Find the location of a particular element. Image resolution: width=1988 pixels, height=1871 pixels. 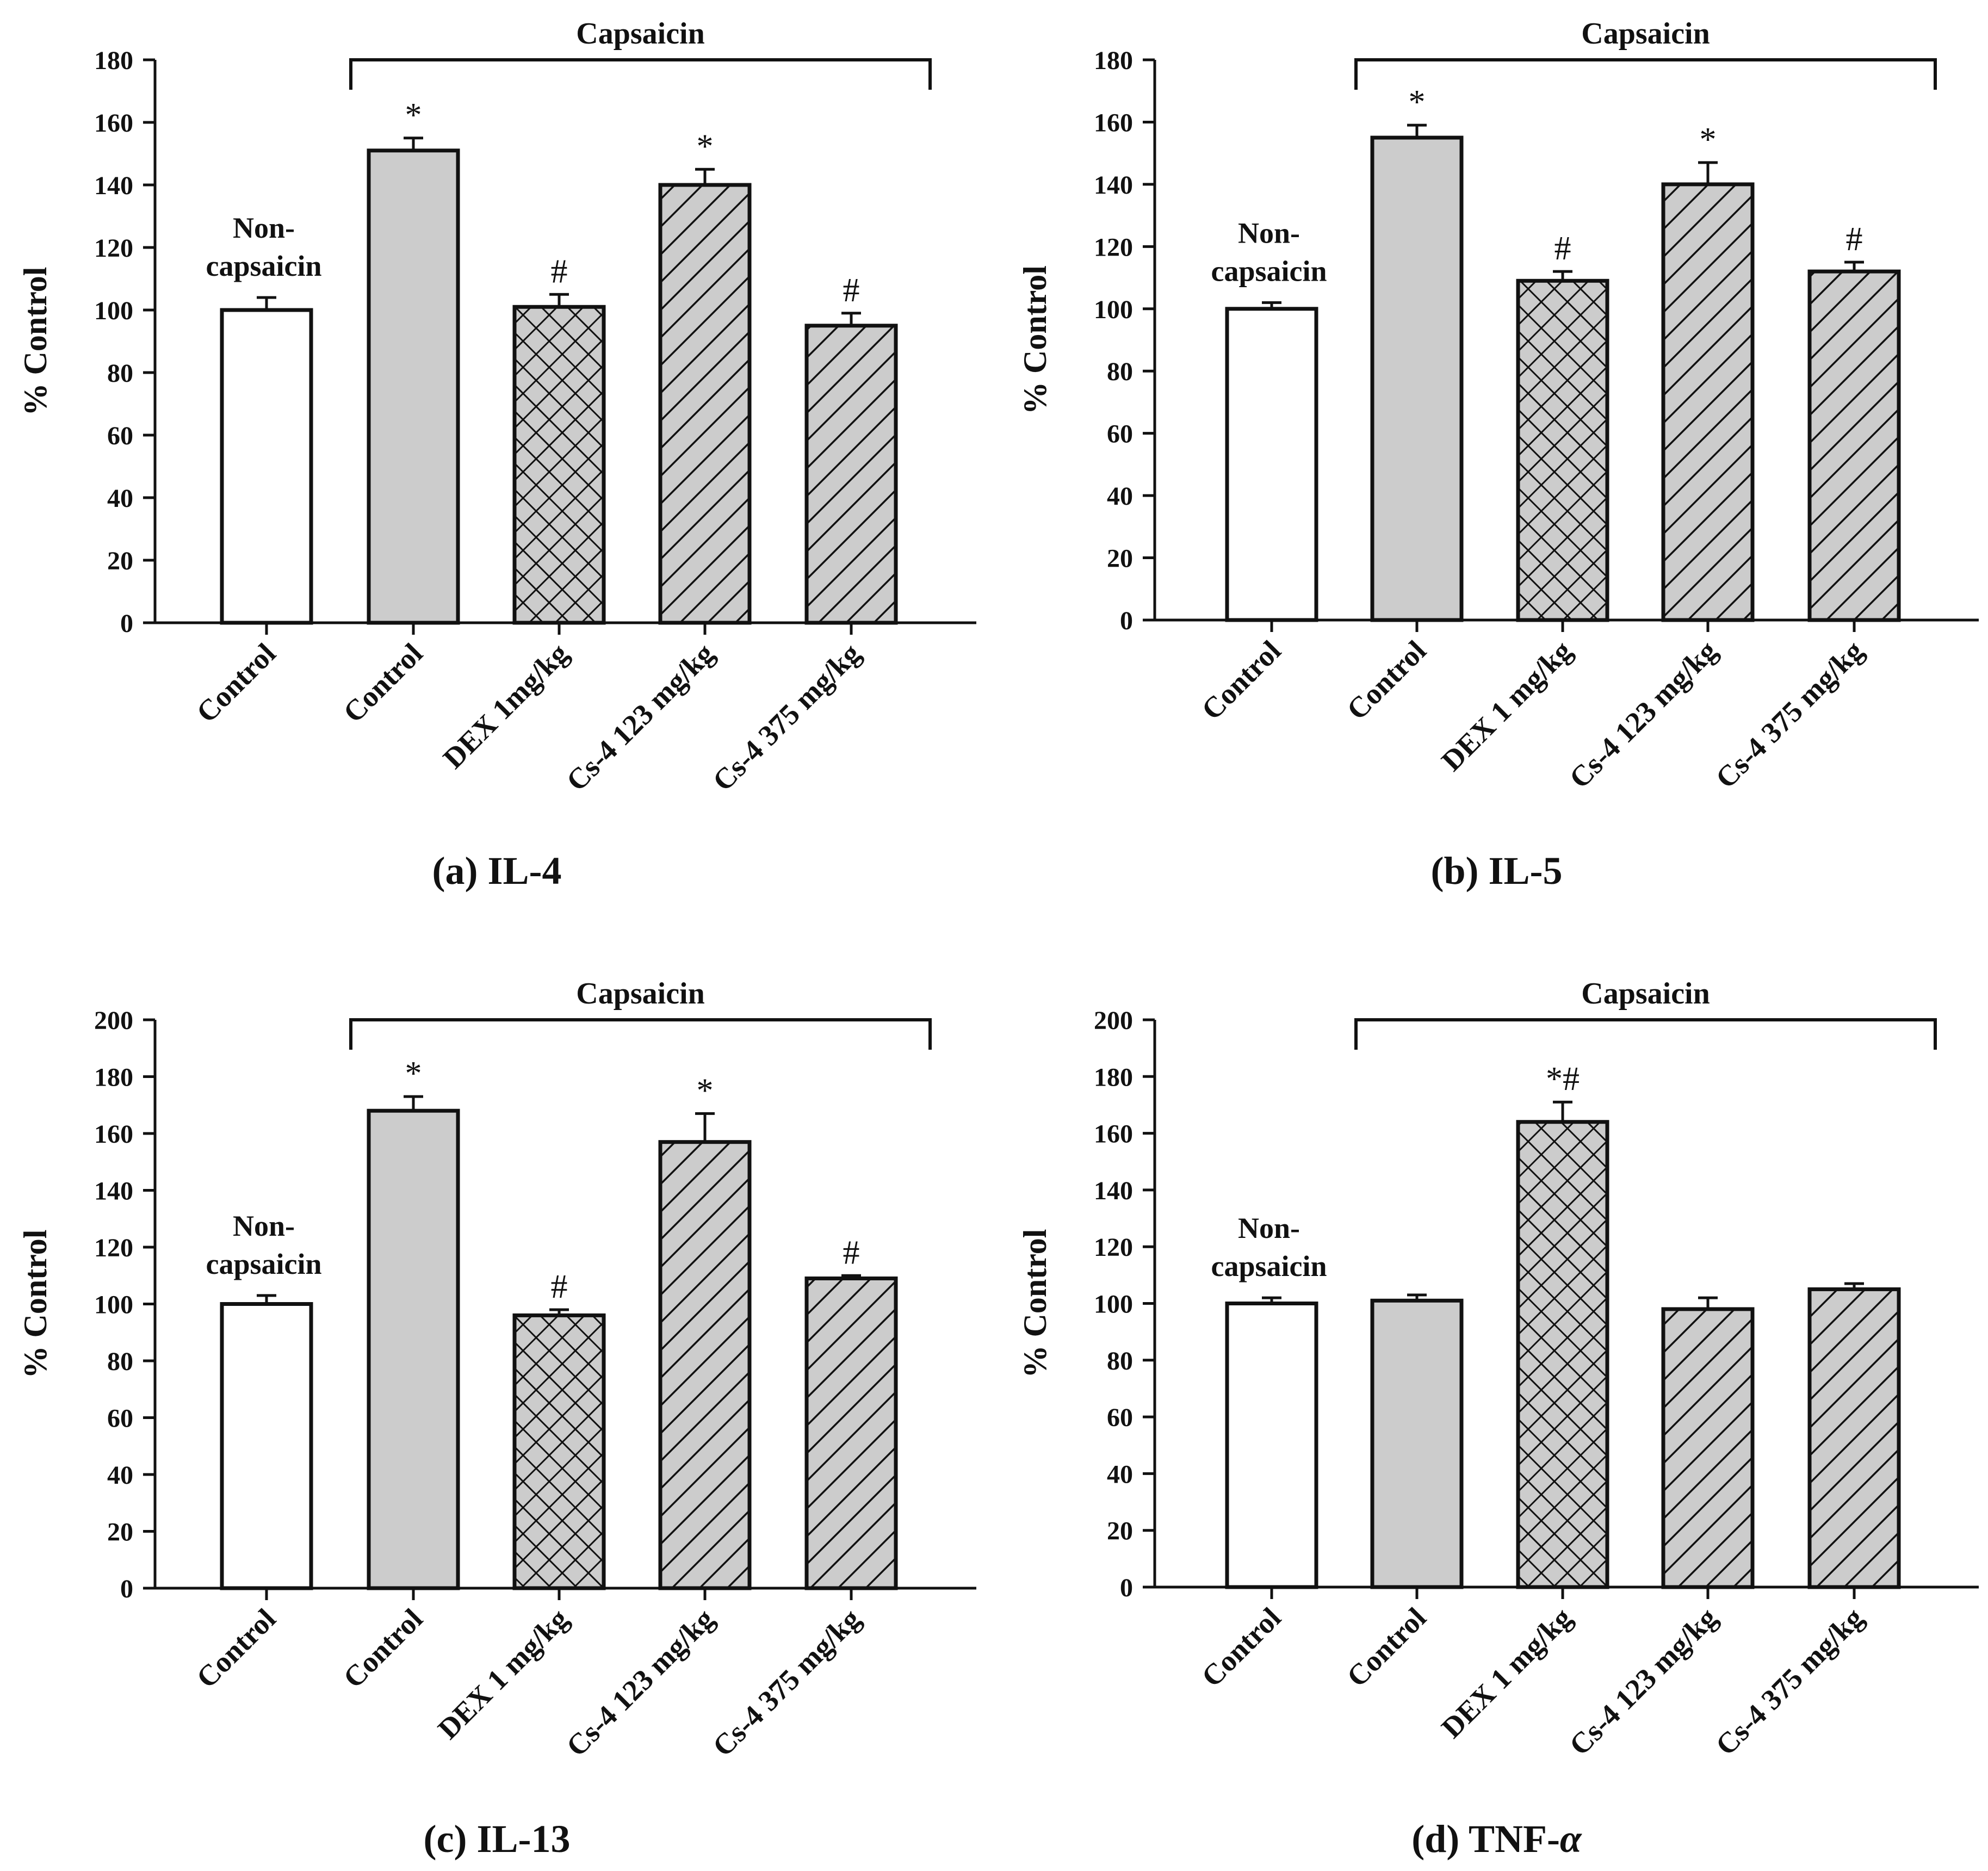

y-tick-label: 200 is located at coordinates (114, 1020).